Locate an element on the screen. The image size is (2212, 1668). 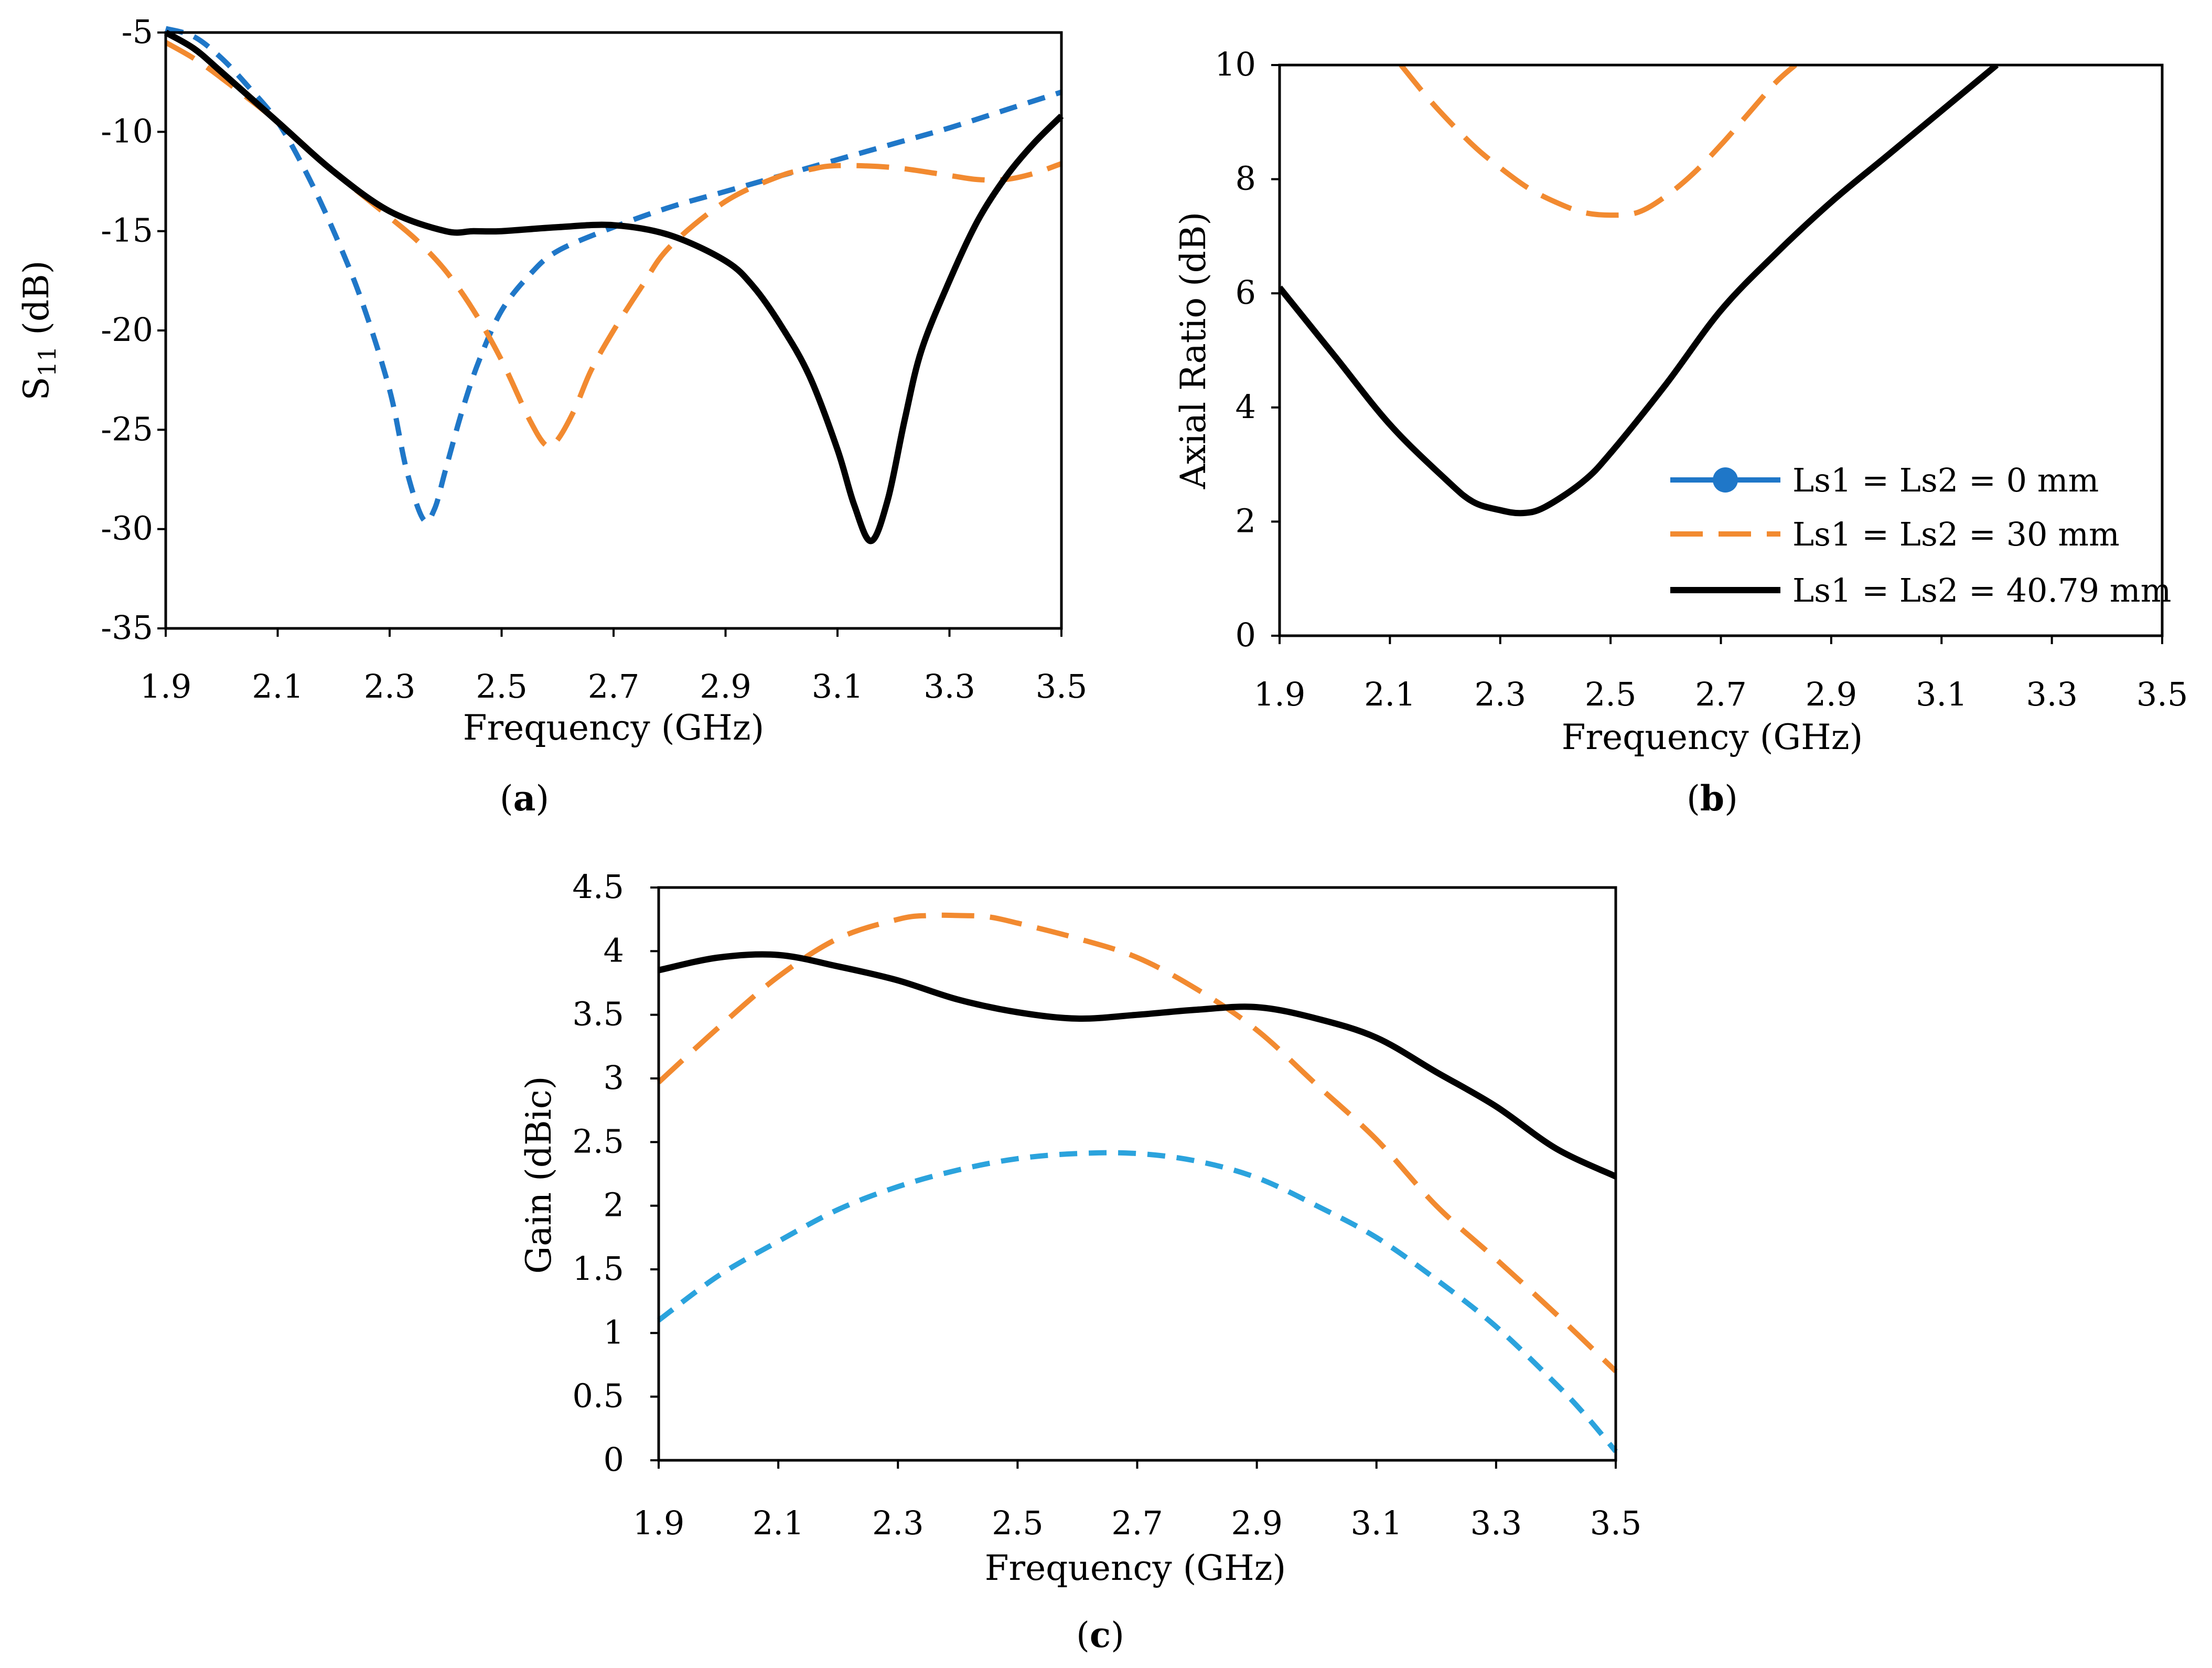
chart-a-y-axis-title-unit: (dB) is located at coordinates (36, 303).